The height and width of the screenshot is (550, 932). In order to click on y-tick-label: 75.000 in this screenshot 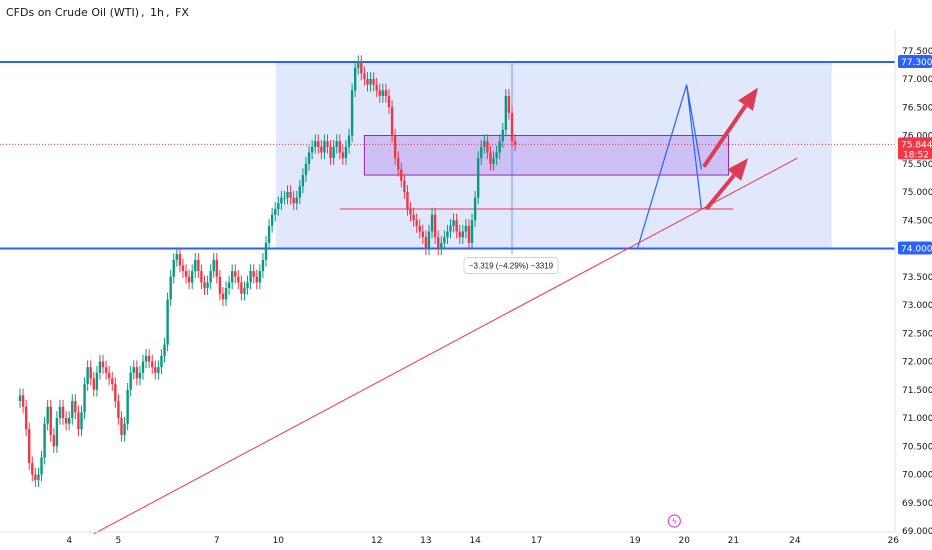, I will do `click(917, 193)`.